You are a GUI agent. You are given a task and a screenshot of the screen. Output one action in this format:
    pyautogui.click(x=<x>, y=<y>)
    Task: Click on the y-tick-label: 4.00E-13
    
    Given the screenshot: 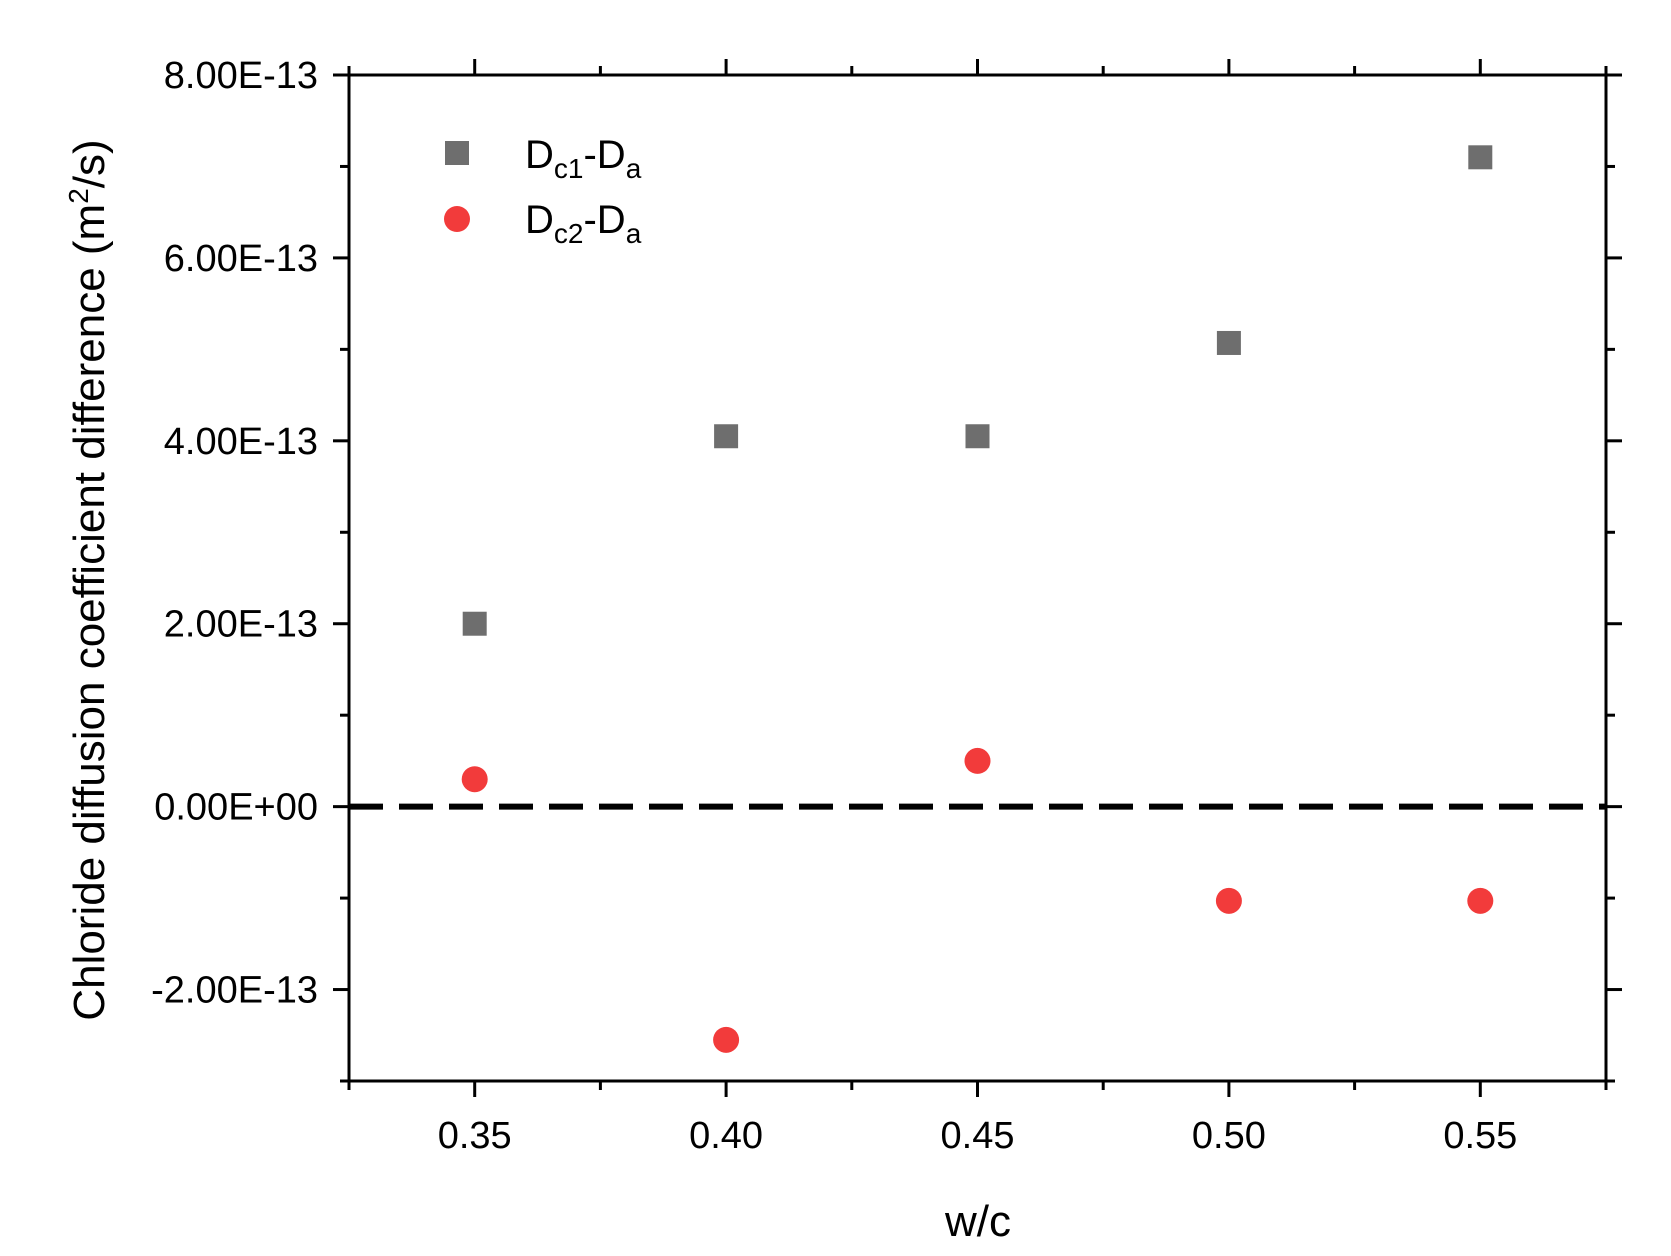 What is the action you would take?
    pyautogui.click(x=241, y=442)
    